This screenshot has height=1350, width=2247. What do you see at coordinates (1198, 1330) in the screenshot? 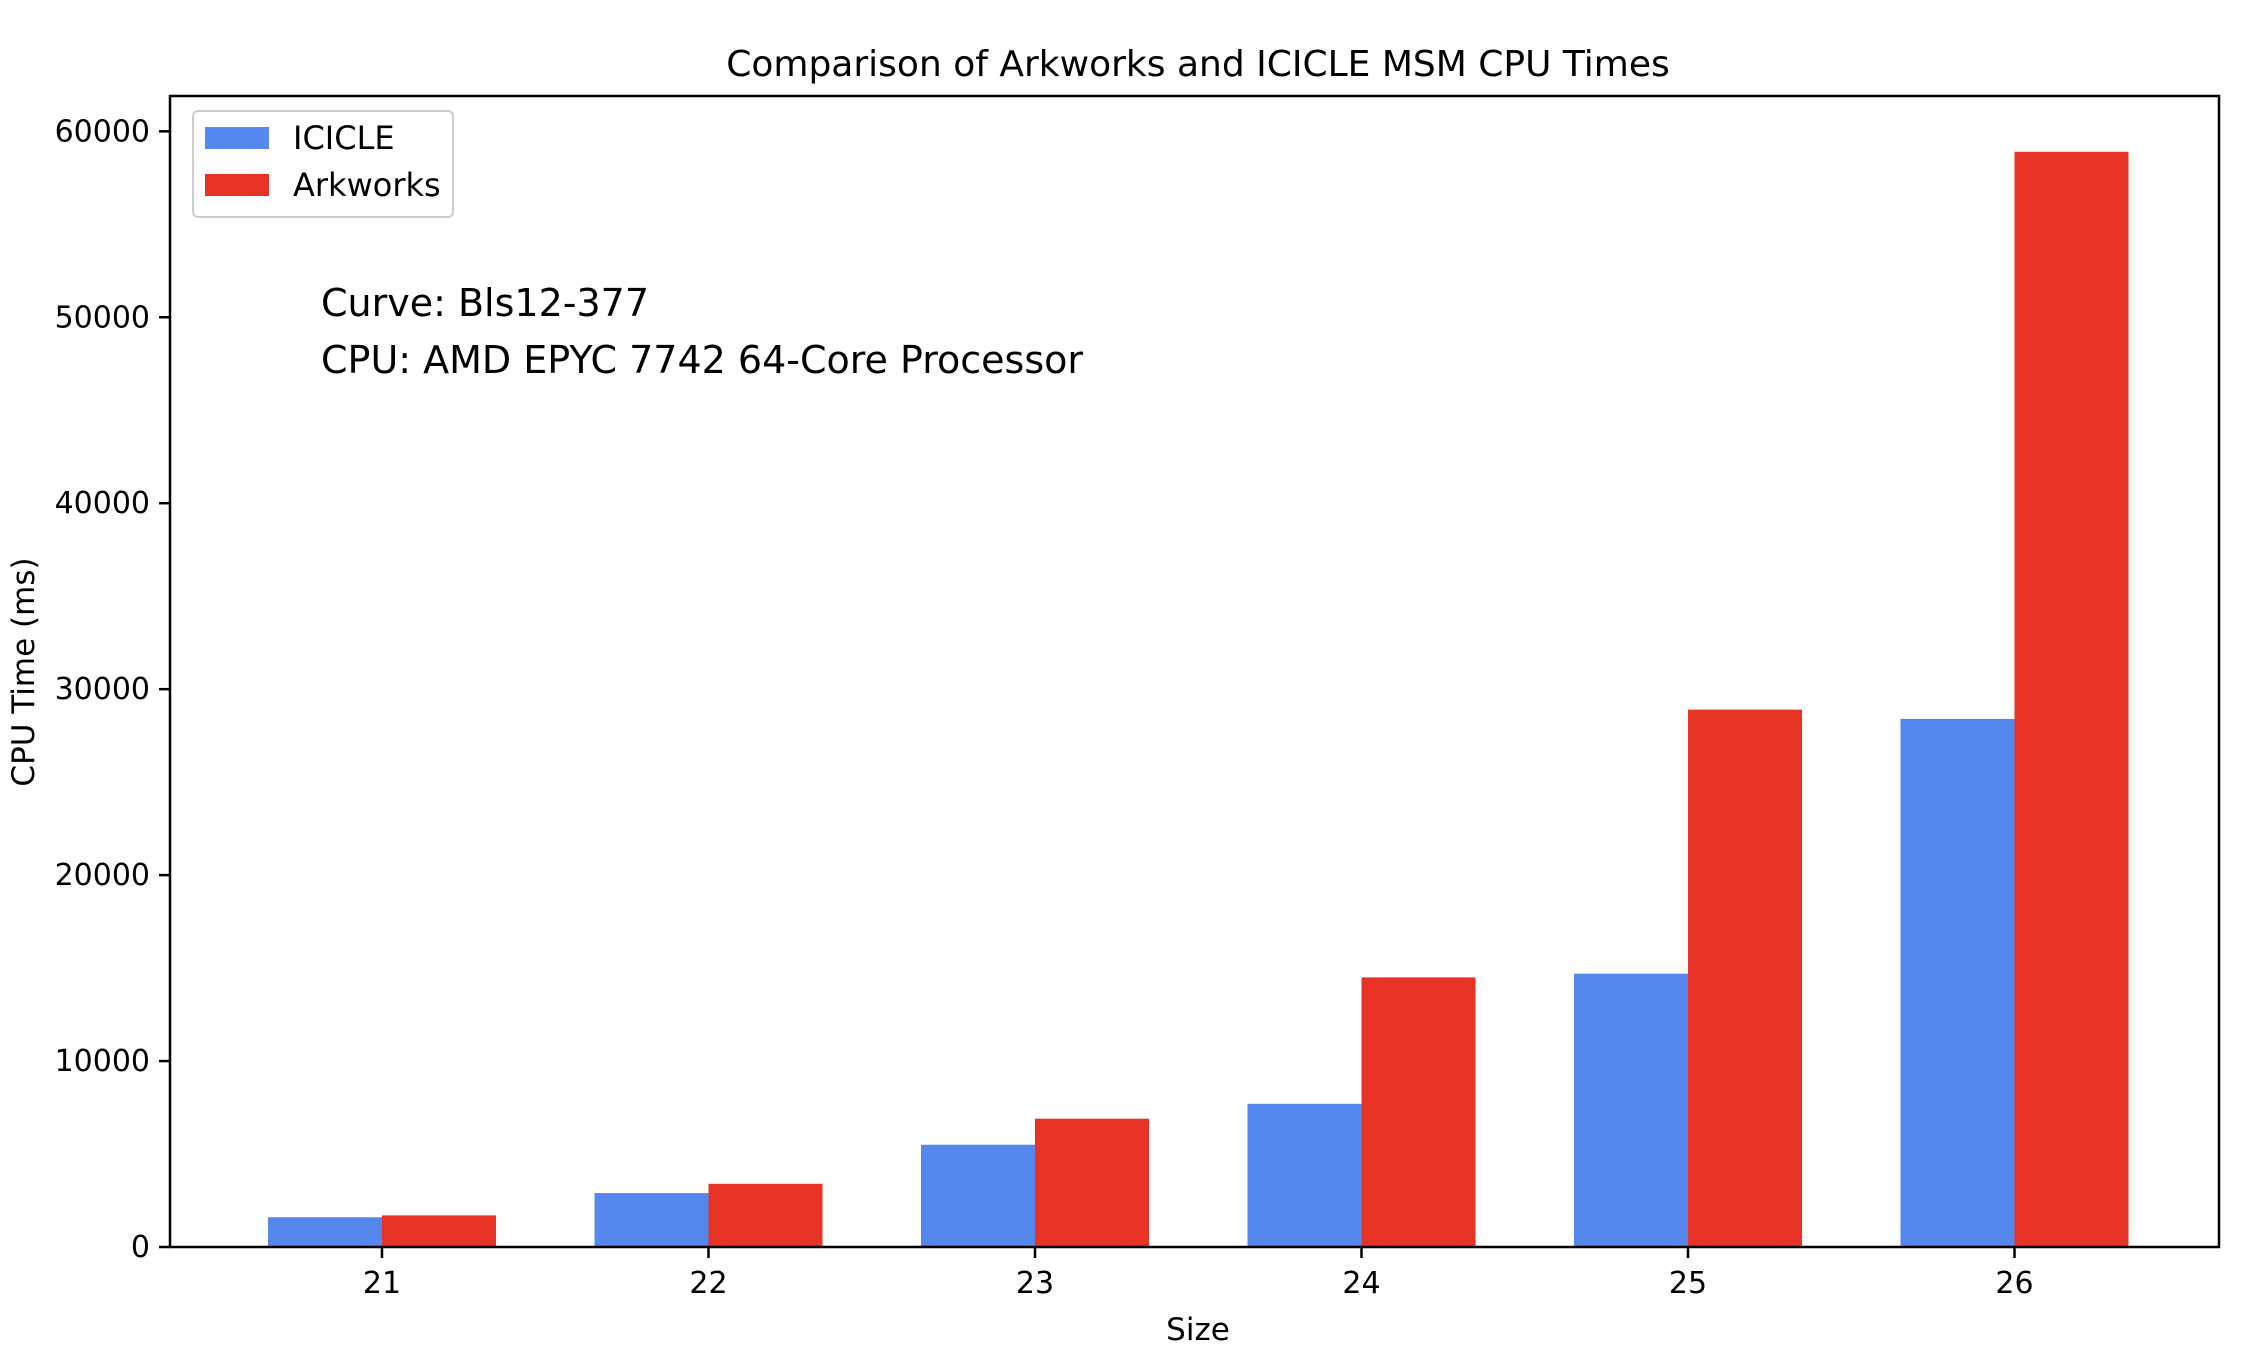
I see `x-axis-label: Size` at bounding box center [1198, 1330].